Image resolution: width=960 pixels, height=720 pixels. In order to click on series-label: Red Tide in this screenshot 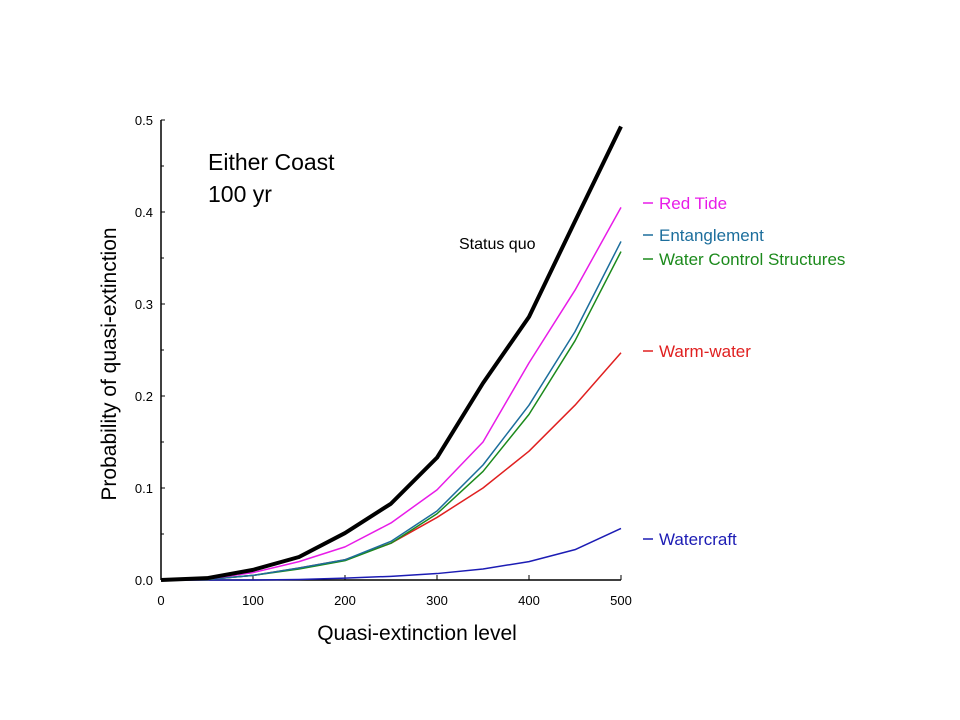, I will do `click(693, 203)`.